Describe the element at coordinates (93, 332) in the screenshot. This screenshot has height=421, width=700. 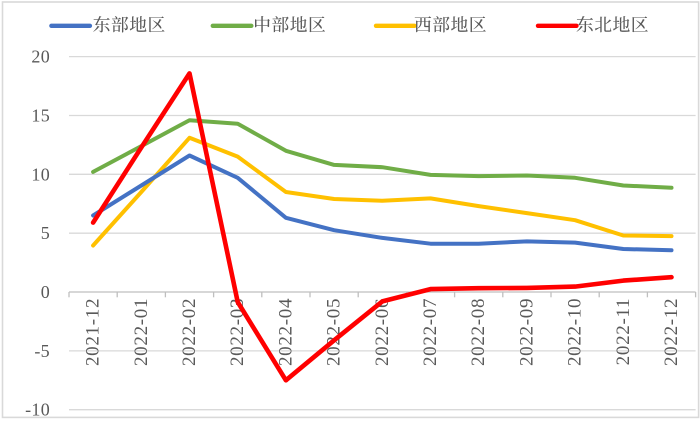
I see `svg-text: 2021-12` at that location.